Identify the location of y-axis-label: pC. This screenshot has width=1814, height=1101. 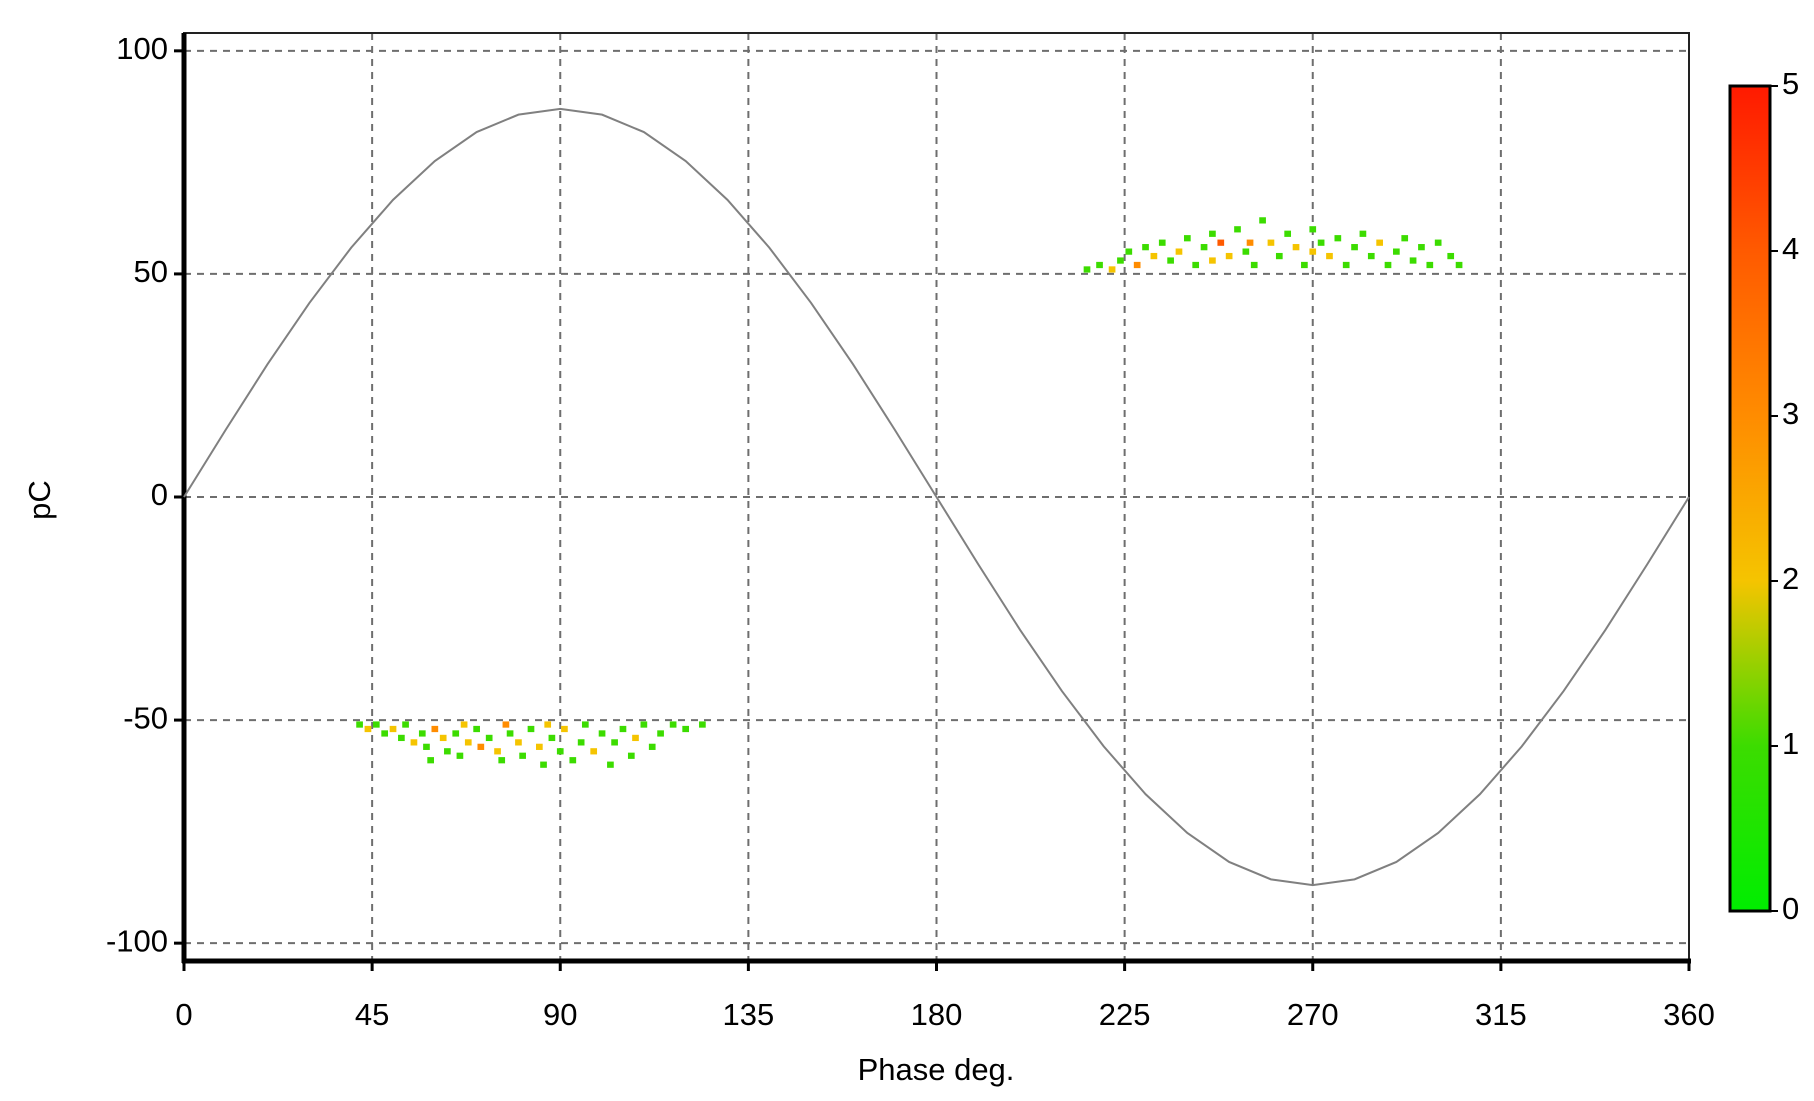
(39, 500).